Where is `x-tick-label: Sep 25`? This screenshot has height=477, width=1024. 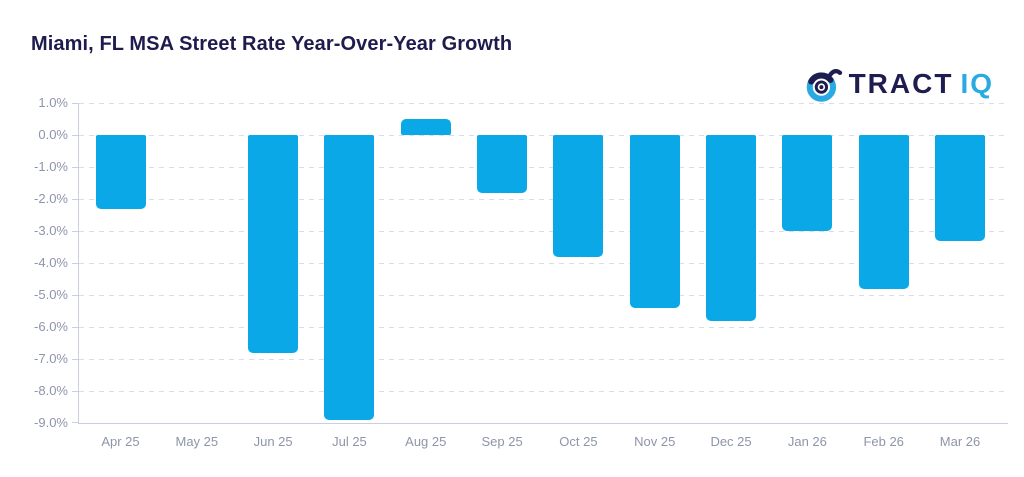 x-tick-label: Sep 25 is located at coordinates (502, 441).